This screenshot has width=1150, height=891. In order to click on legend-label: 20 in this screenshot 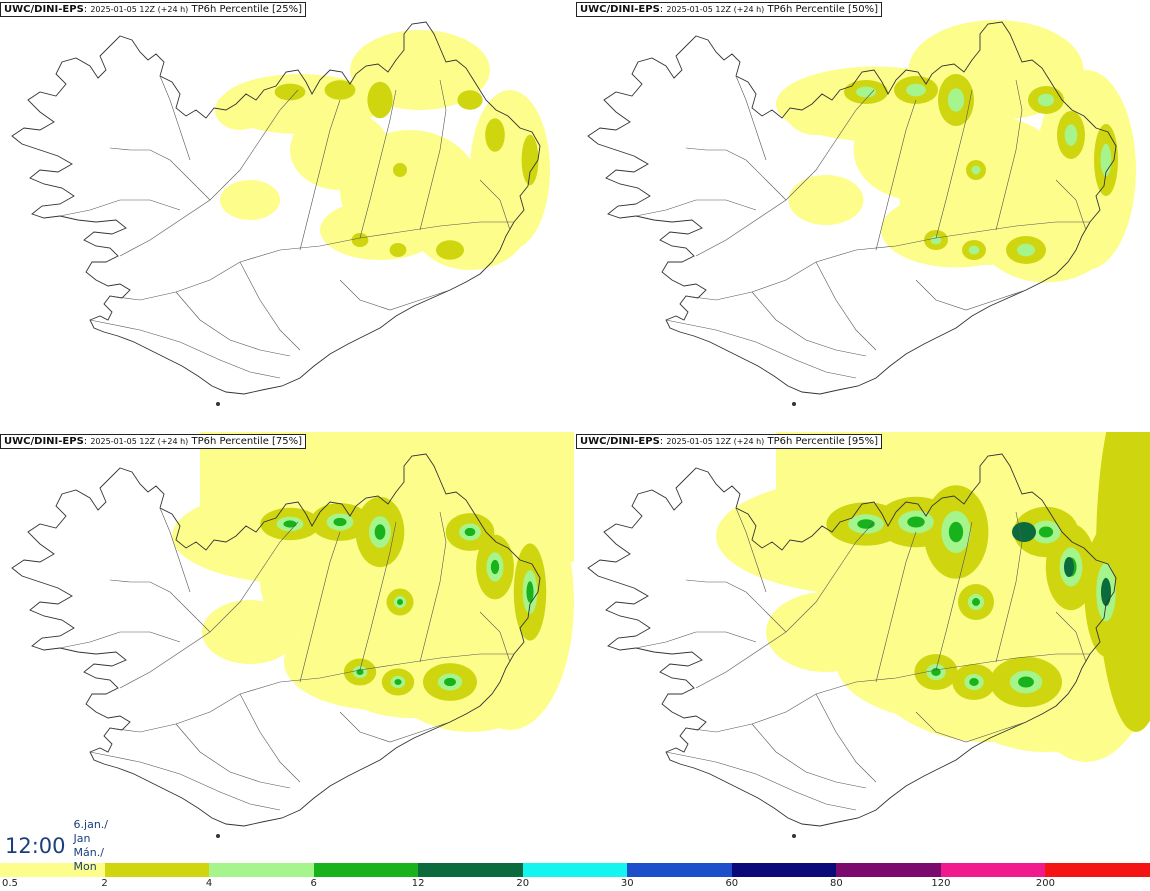, I will do `click(523, 883)`.